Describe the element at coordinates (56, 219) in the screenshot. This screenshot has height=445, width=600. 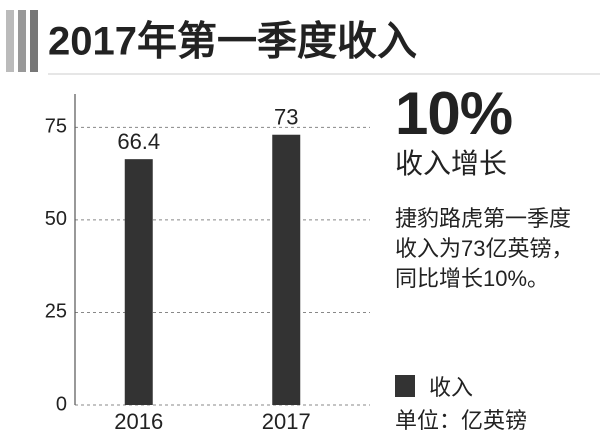
I see `y-tick-label: 50` at that location.